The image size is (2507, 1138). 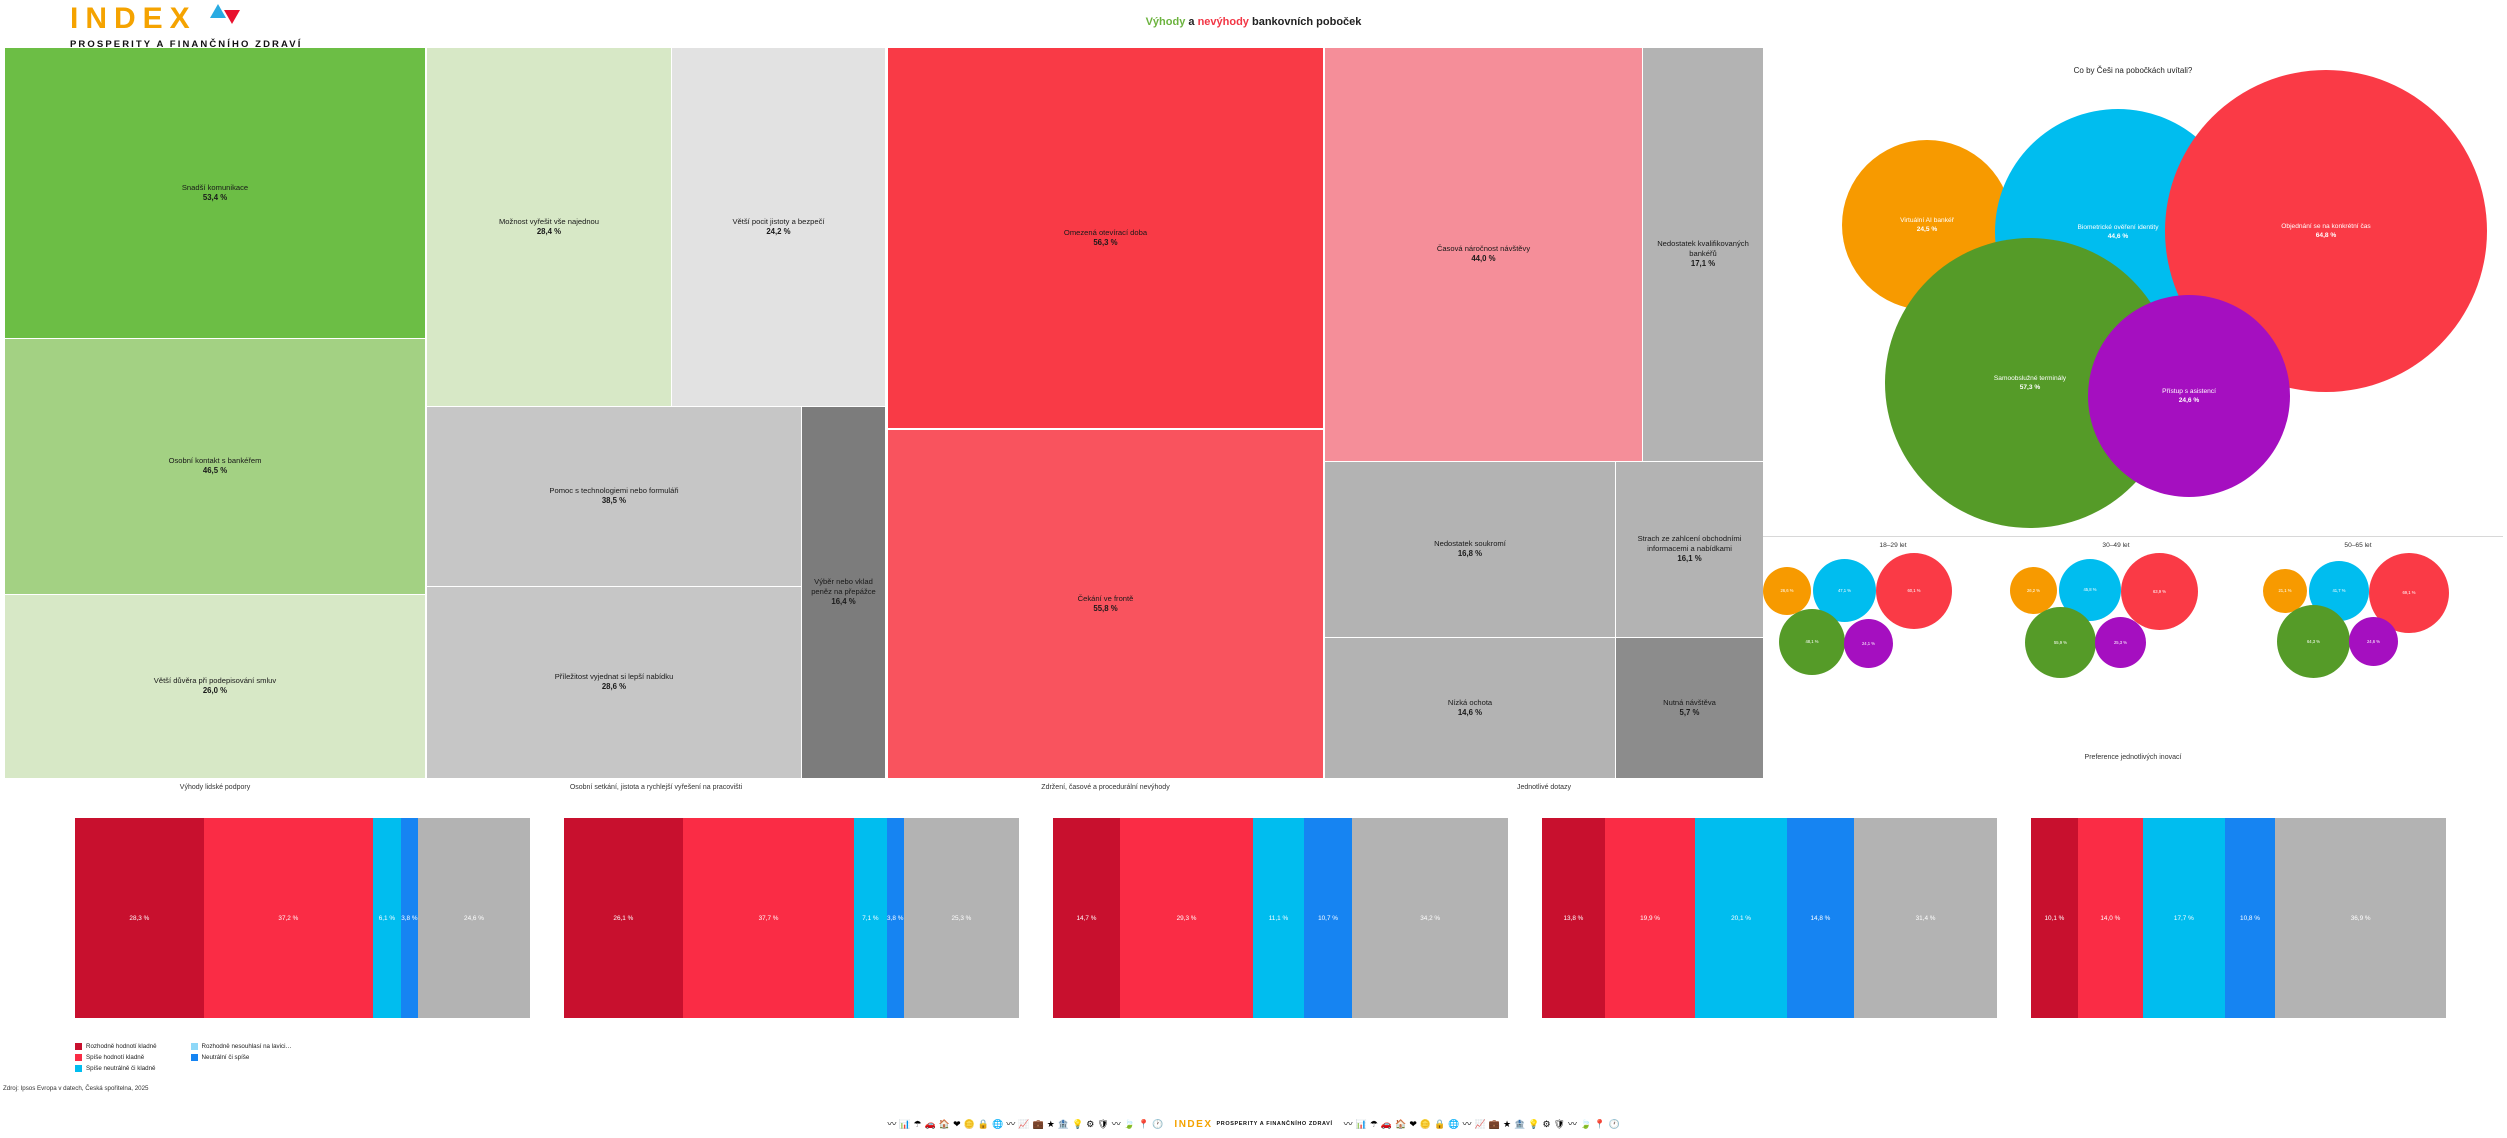 I want to click on umbrella-icon: ☂, so click(x=917, y=1123).